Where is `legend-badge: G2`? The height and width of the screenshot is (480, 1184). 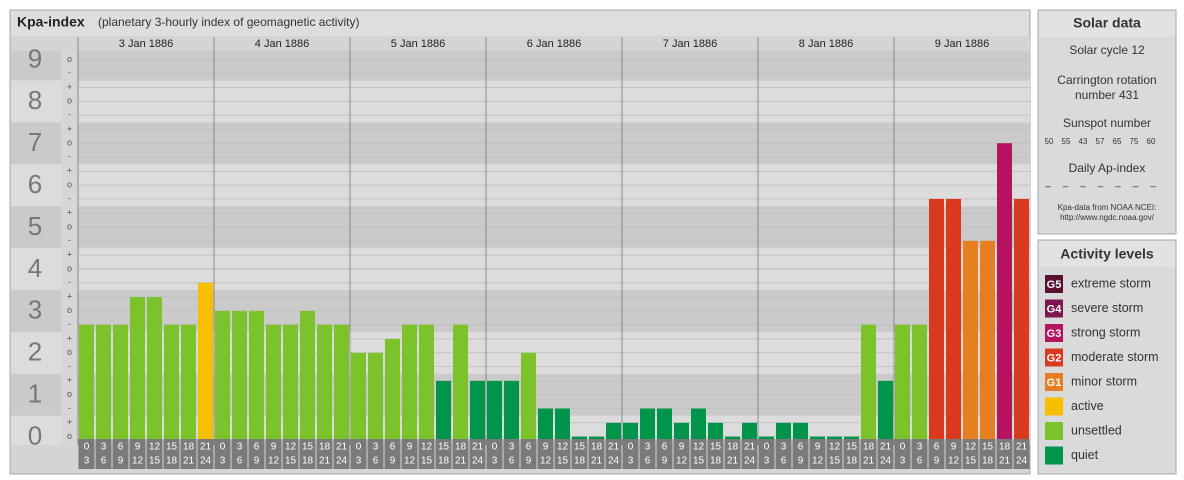 legend-badge: G2 is located at coordinates (1054, 358).